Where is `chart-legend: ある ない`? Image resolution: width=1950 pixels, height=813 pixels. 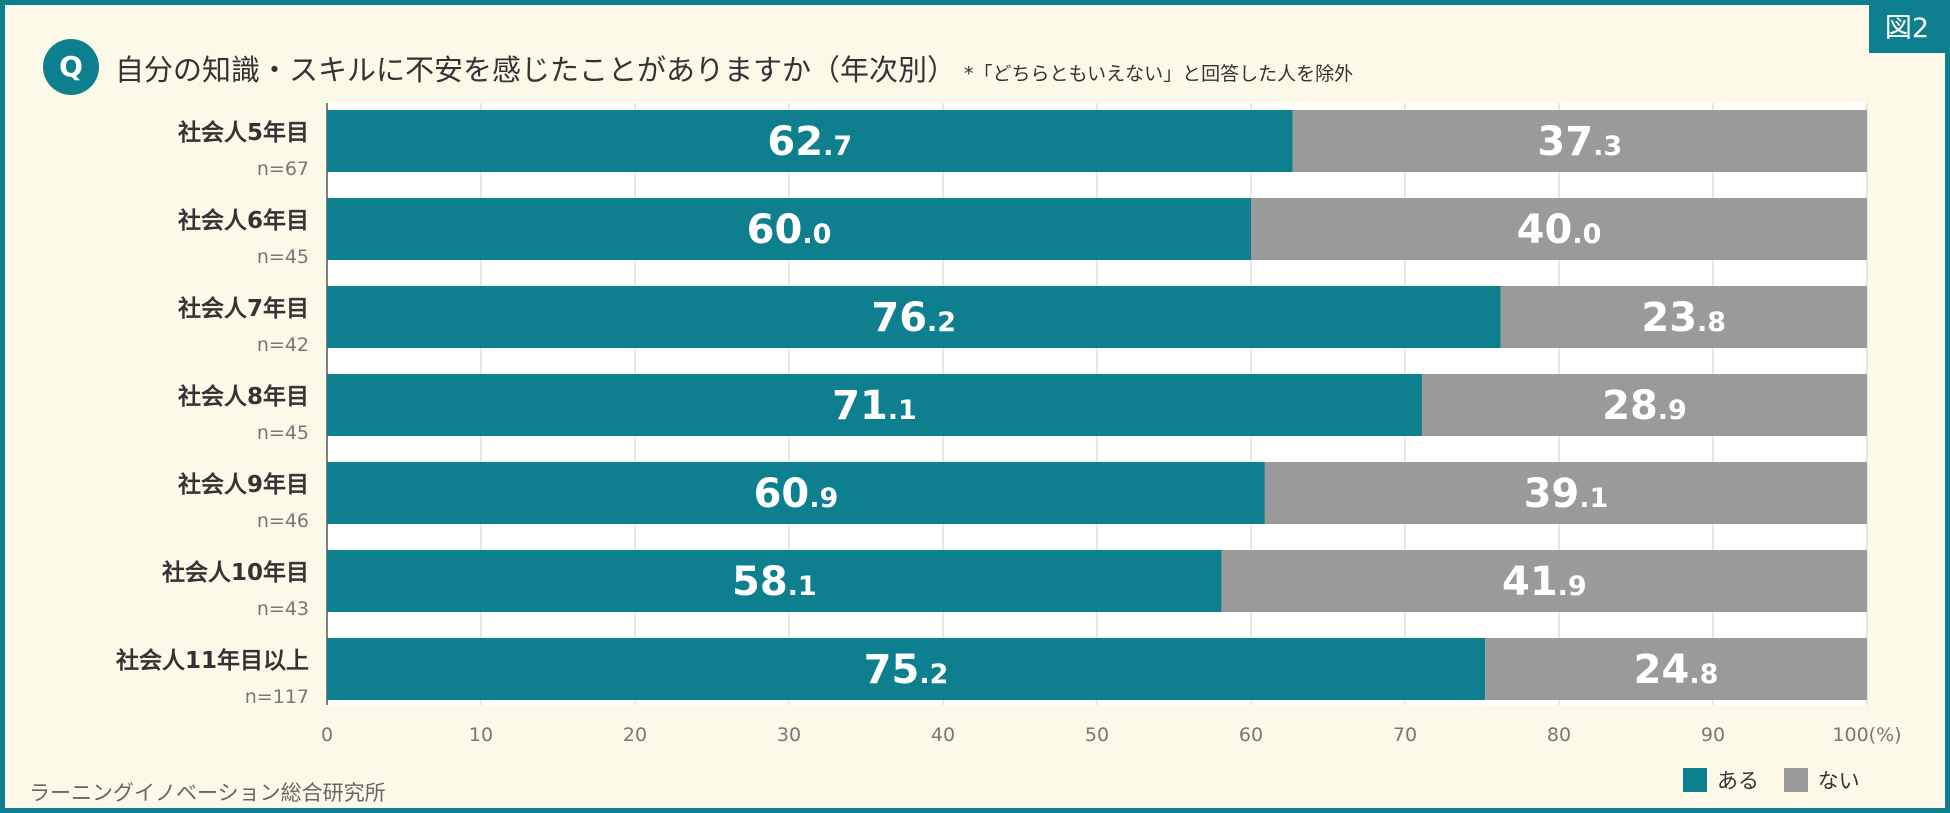 chart-legend: ある ない is located at coordinates (1780, 780).